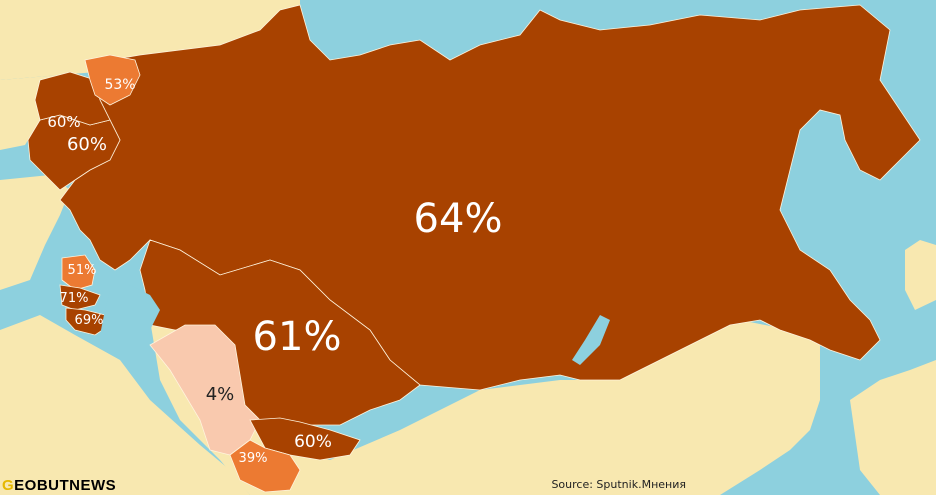  I want to click on label-azerbaijan: 69%, so click(89, 320).